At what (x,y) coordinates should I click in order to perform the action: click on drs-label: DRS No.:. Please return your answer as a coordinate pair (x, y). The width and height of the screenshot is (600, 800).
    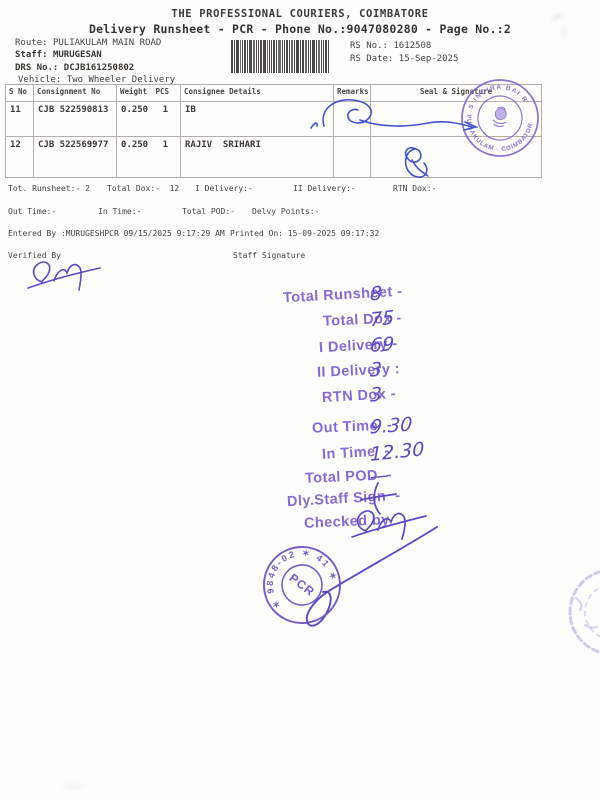
    Looking at the image, I should click on (37, 68).